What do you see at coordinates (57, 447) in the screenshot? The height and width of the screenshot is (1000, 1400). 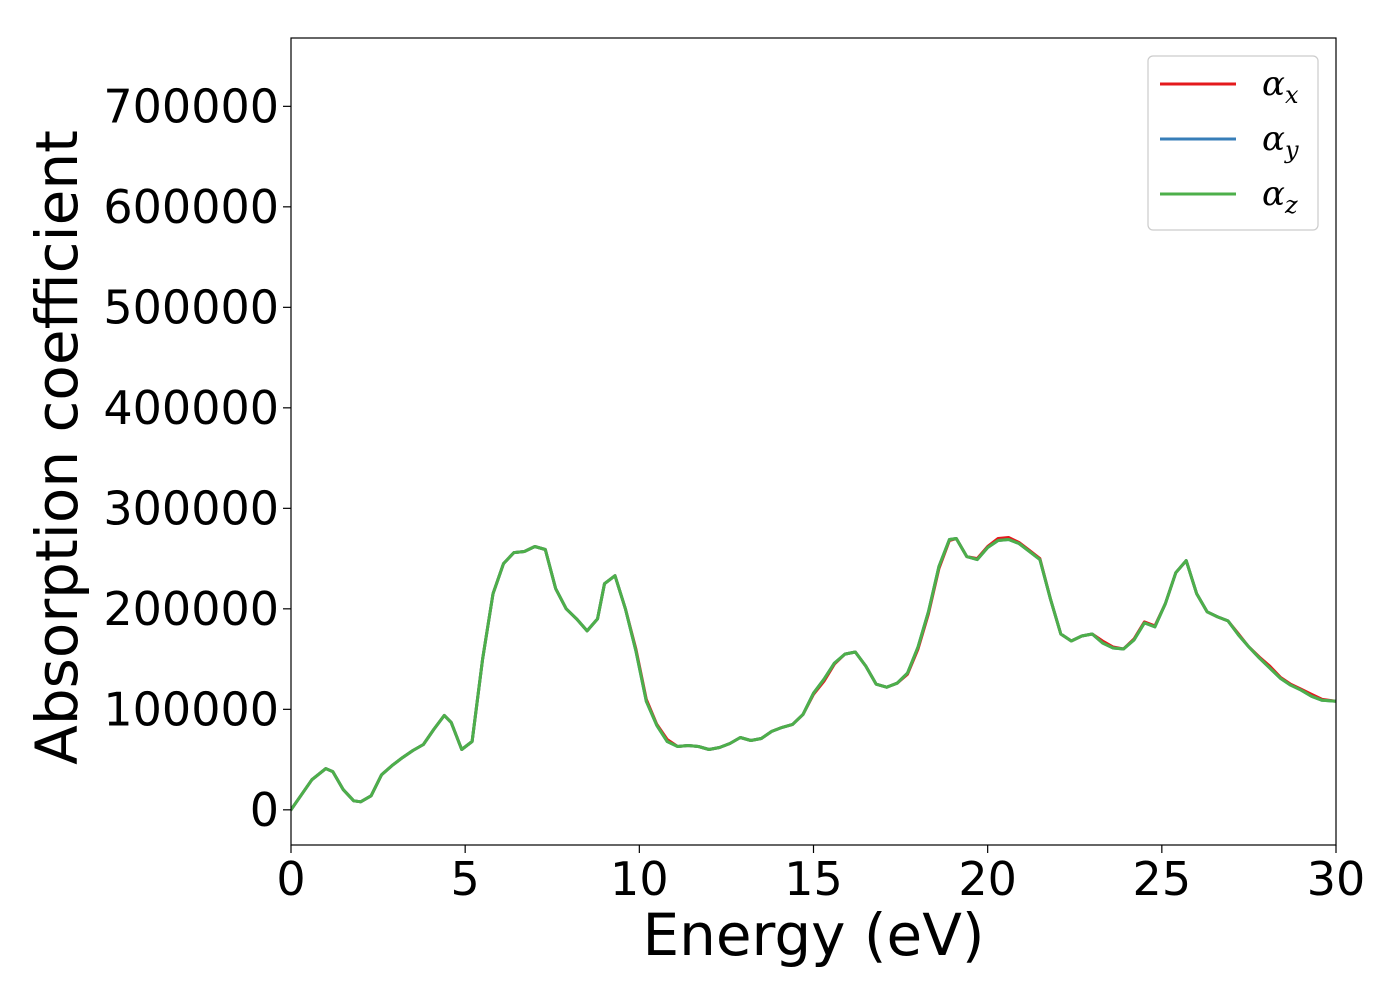 I see `y-axis-title: Absorption coefficient` at bounding box center [57, 447].